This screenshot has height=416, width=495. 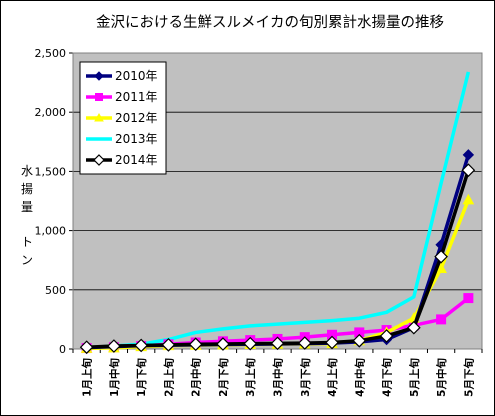 What do you see at coordinates (114, 377) in the screenshot?
I see `x-tick-label: 1月中旬` at bounding box center [114, 377].